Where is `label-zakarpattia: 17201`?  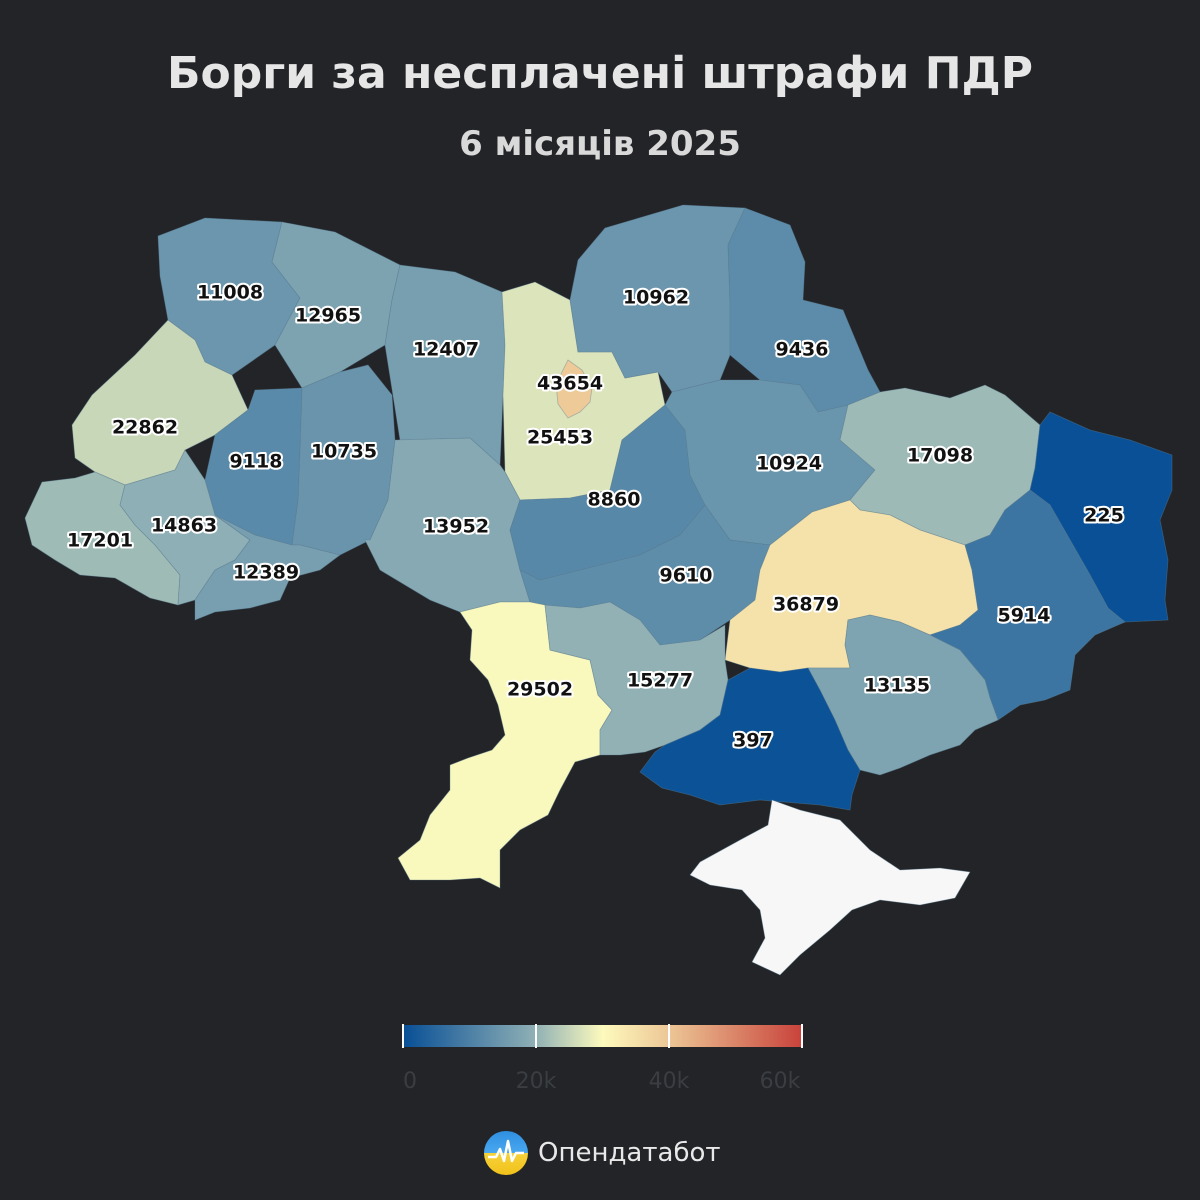 label-zakarpattia: 17201 is located at coordinates (100, 541).